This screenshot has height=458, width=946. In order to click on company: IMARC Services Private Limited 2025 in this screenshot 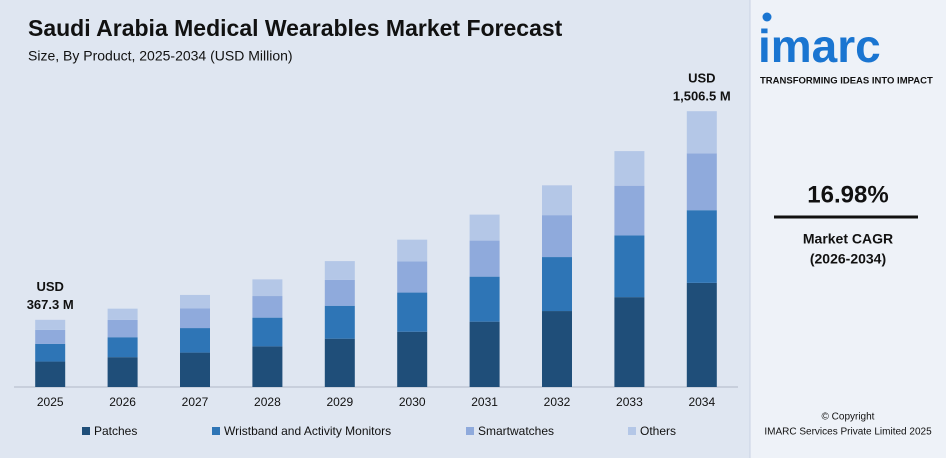, I will do `click(848, 432)`.